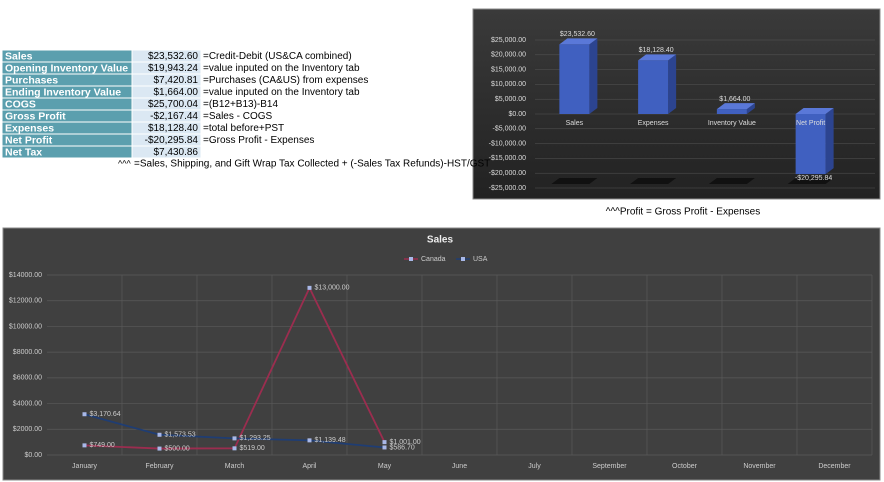  I want to click on x-tick-label: January, so click(84, 466).